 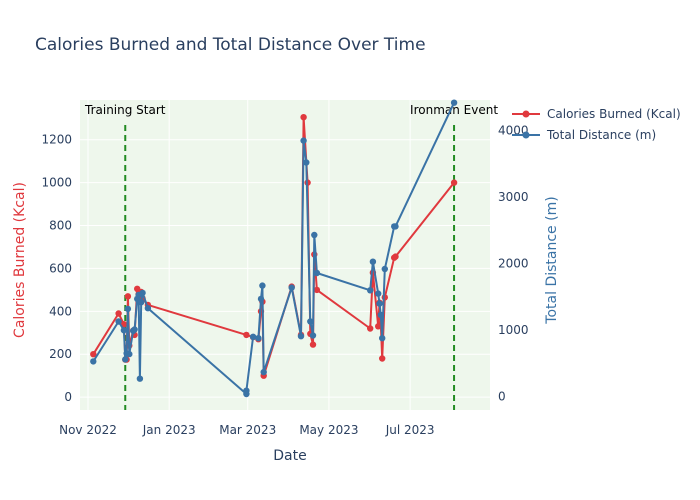 What do you see at coordinates (60, 354) in the screenshot?
I see `y-left-tick-label: 200` at bounding box center [60, 354].